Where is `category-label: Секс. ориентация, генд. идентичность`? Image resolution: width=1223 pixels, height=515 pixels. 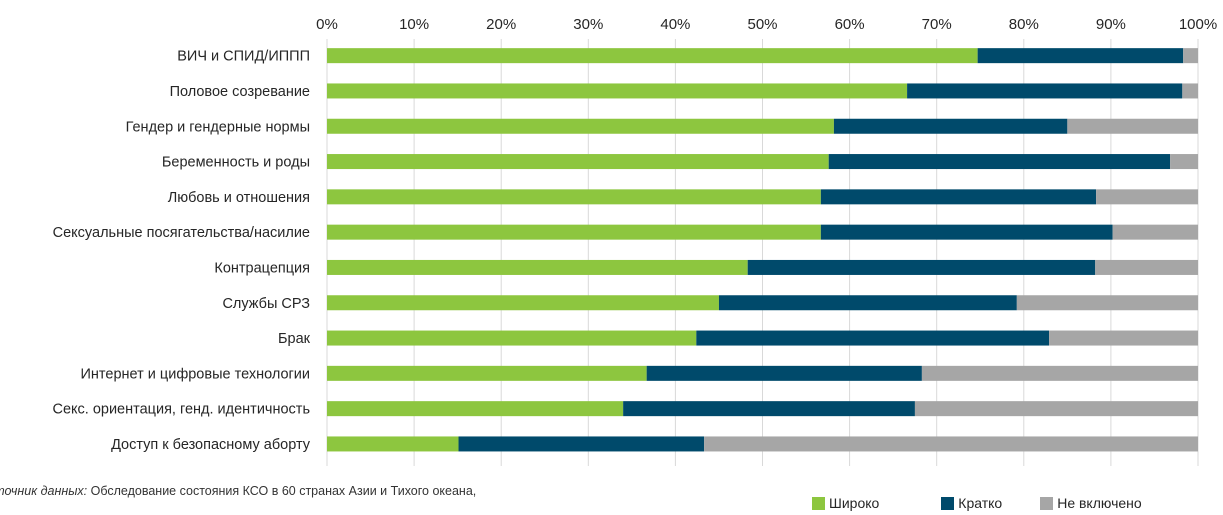
category-label: Секс. ориентация, генд. идентичность is located at coordinates (181, 410).